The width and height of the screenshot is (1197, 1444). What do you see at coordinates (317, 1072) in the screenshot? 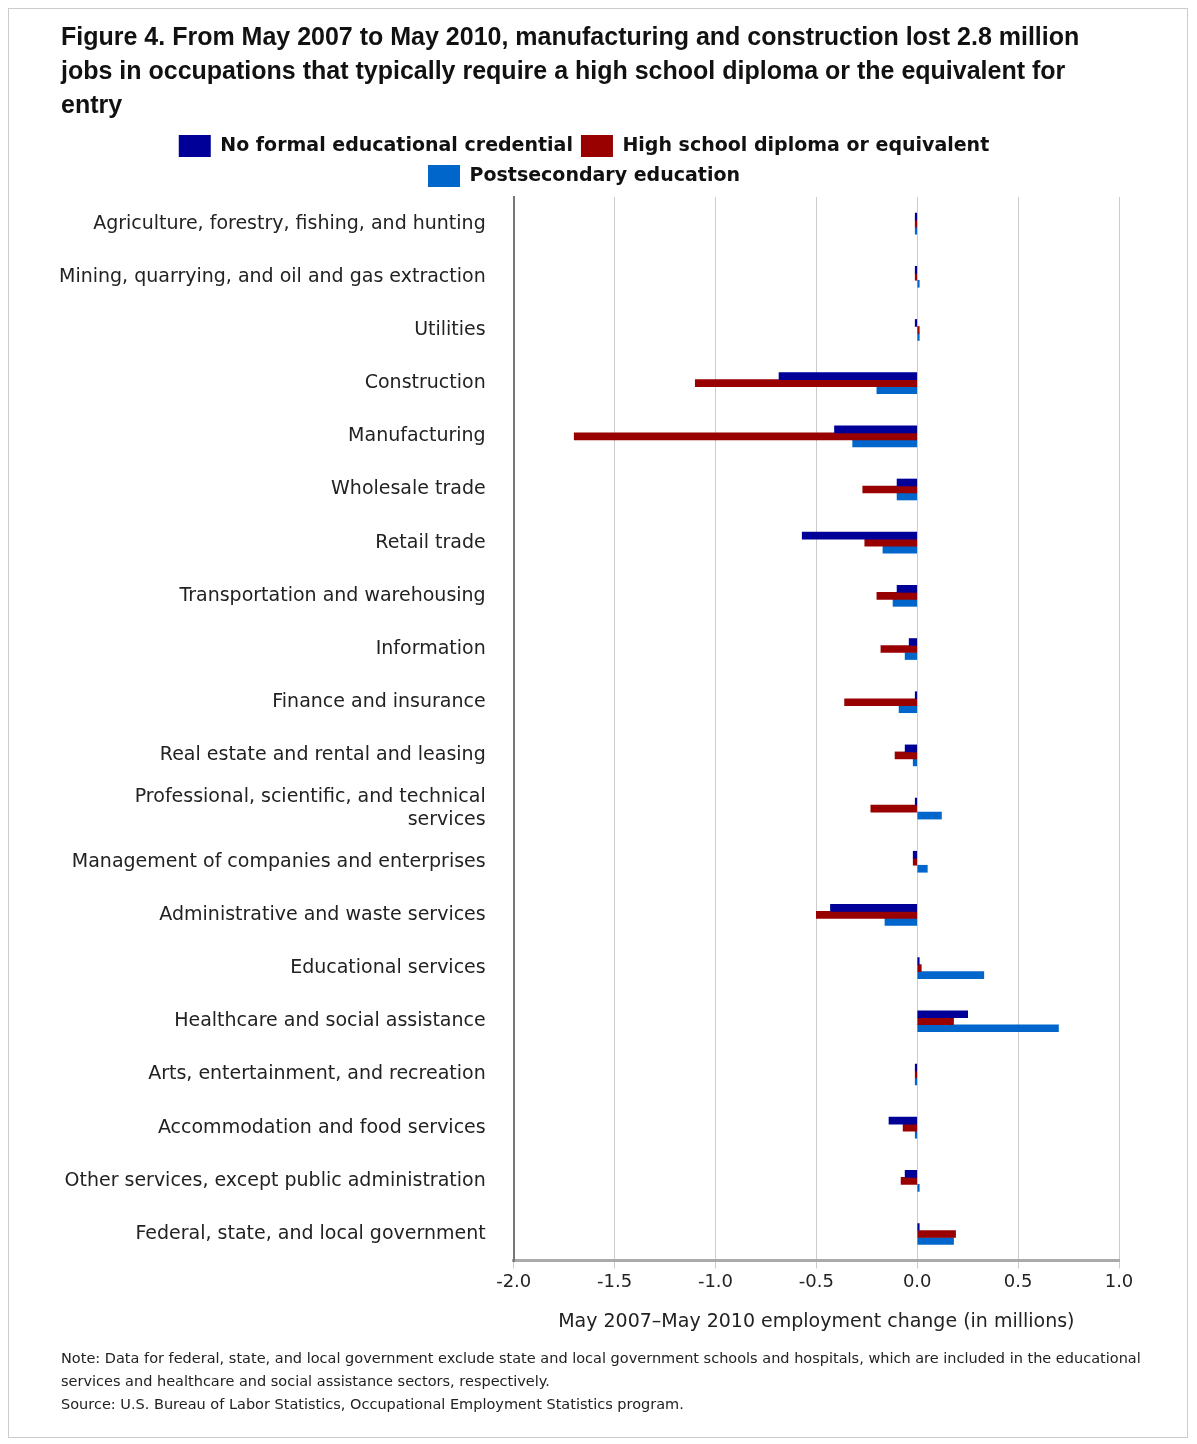
I see `y-tick-label: Arts, entertainment, and recreation` at bounding box center [317, 1072].